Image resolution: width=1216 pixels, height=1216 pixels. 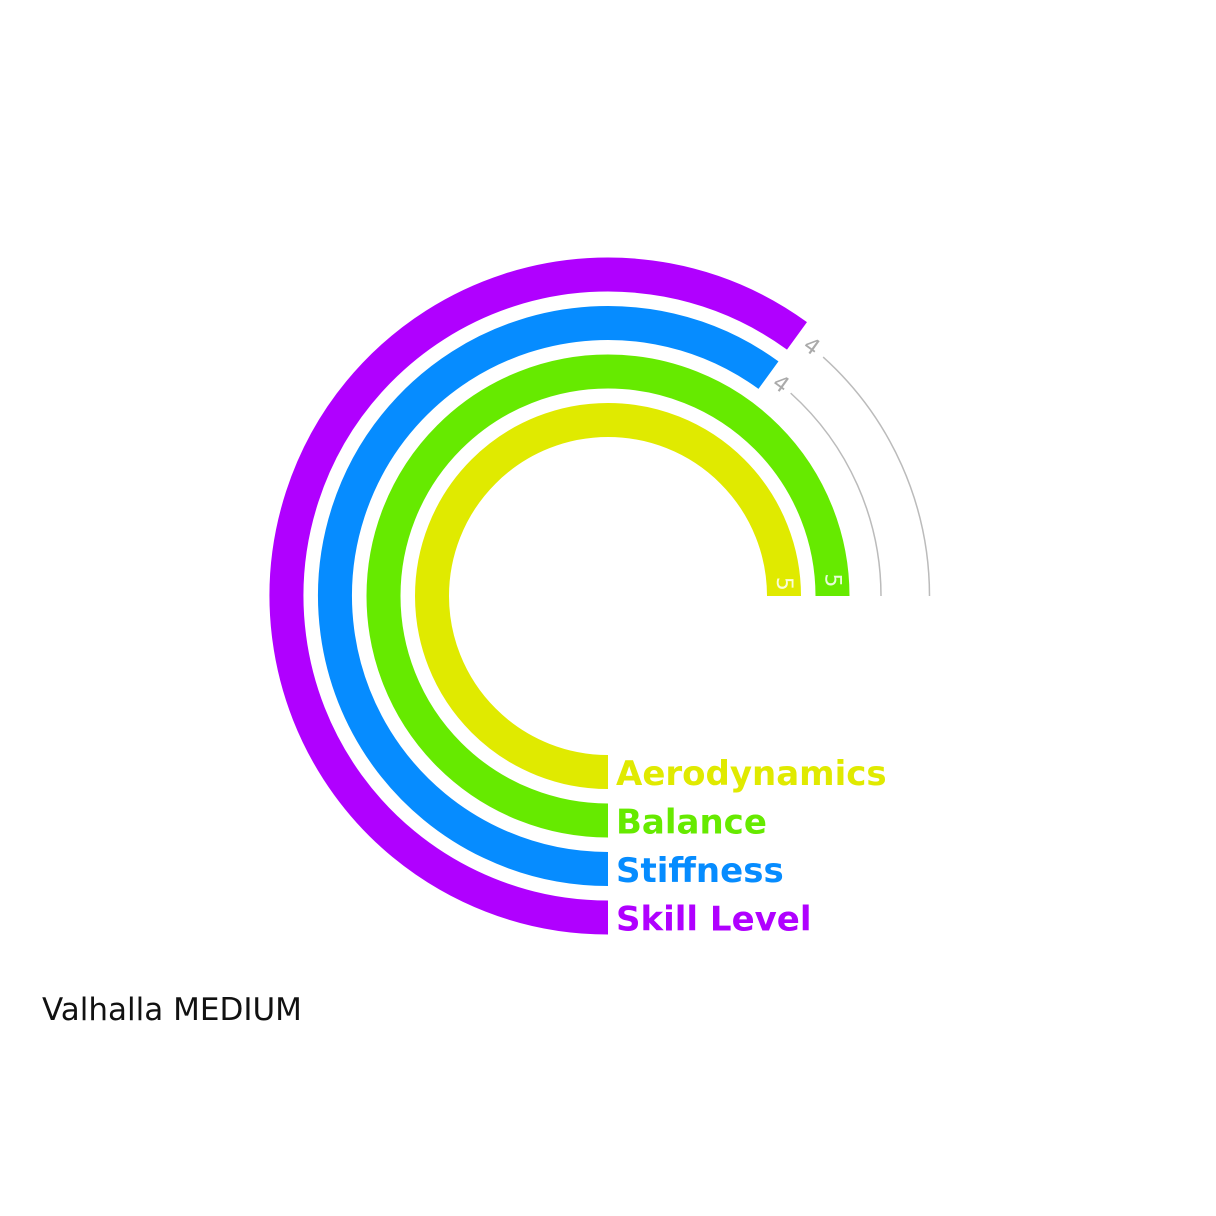 I want to click on series-label: Skill Level, so click(x=714, y=920).